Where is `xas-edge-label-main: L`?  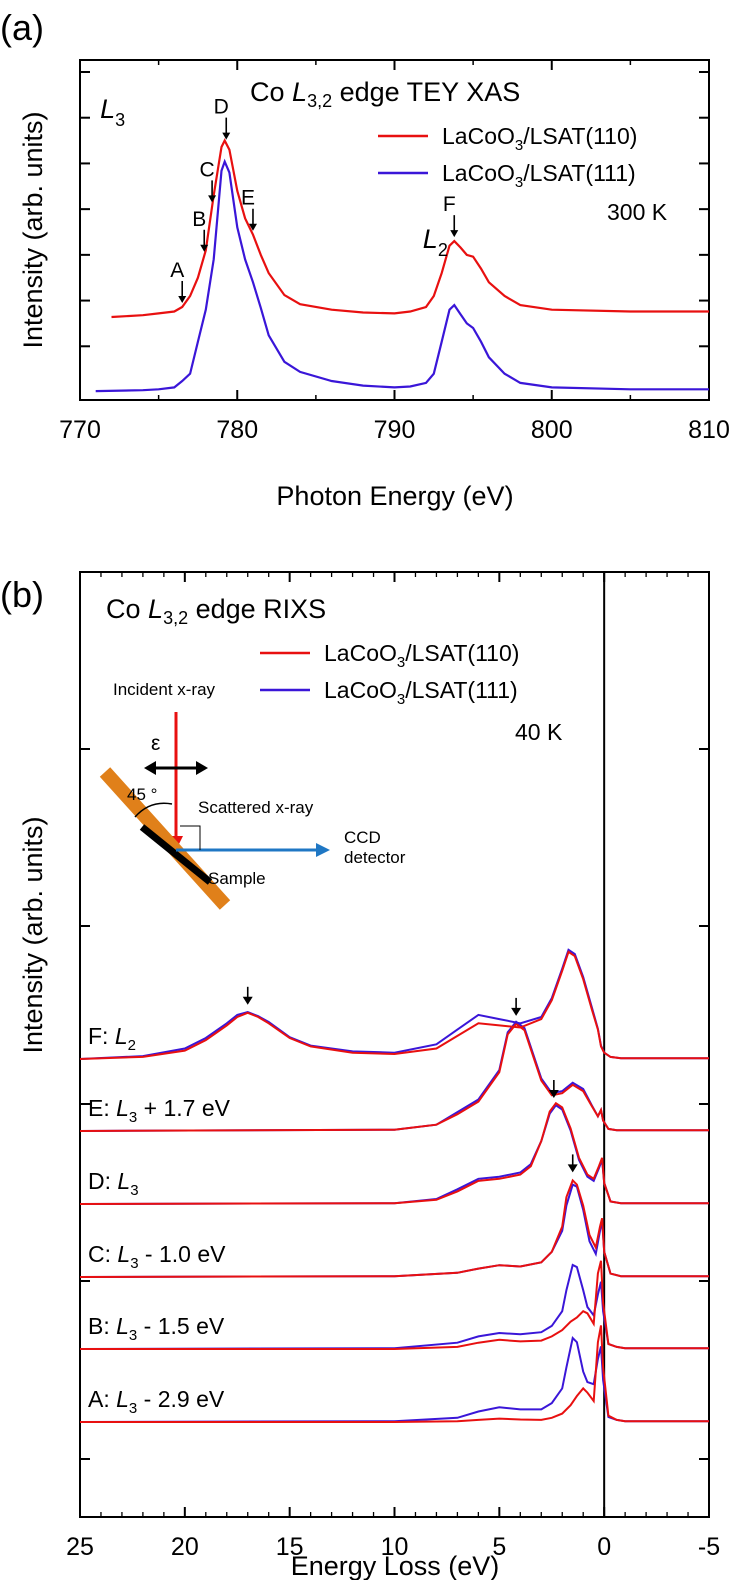
xas-edge-label-main: L is located at coordinates (107, 109).